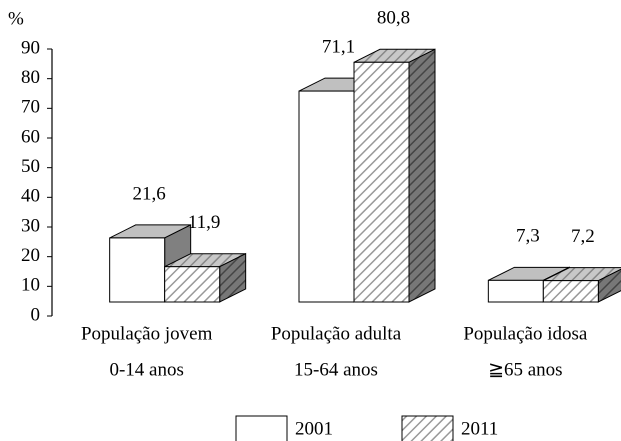  What do you see at coordinates (36, 314) in the screenshot?
I see `y-tick-label: 0` at bounding box center [36, 314].